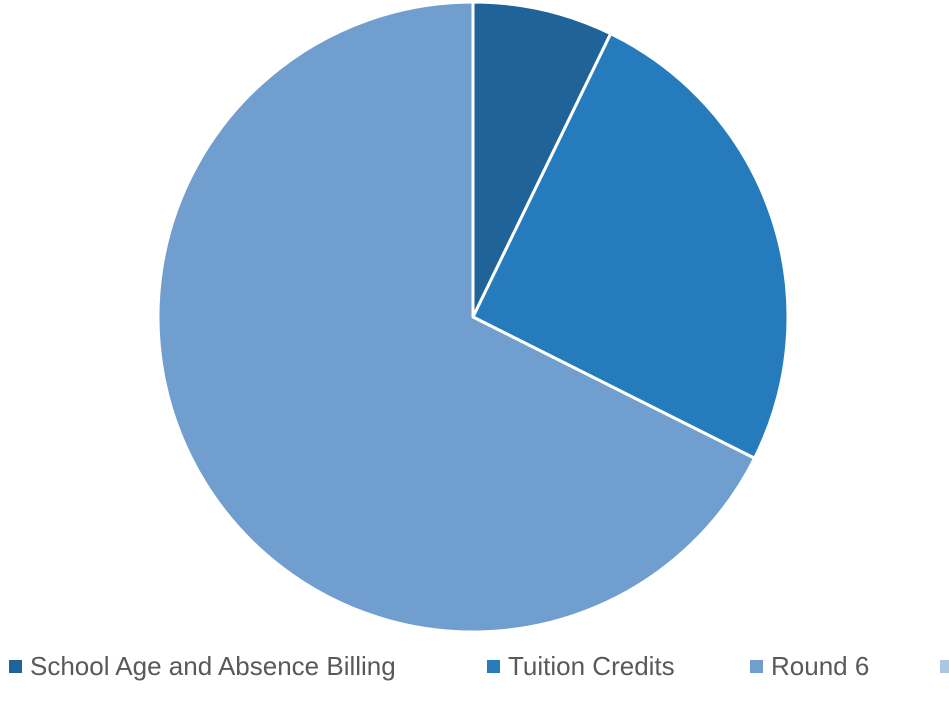 The height and width of the screenshot is (707, 949). I want to click on legend-label-school-age-and-absence-billing: School Age and Absence Billing, so click(213, 666).